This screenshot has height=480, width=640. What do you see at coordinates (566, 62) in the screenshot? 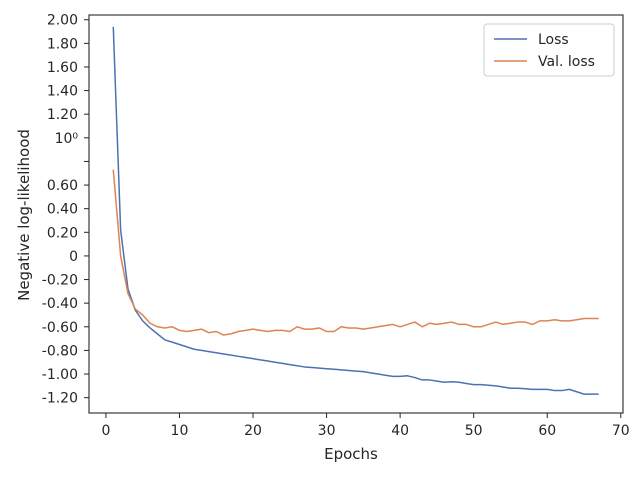
I see `legend-label-1: Val. loss` at bounding box center [566, 62].